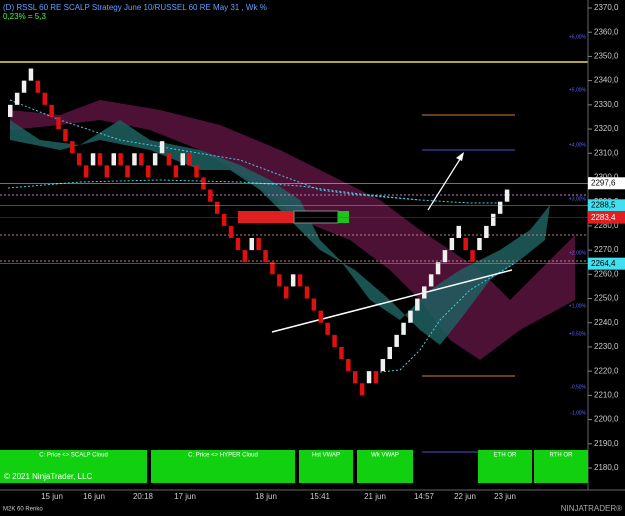 Image resolution: width=625 pixels, height=516 pixels. Describe the element at coordinates (606, 31) in the screenshot. I see `y-tick-label: 2360,0` at that location.